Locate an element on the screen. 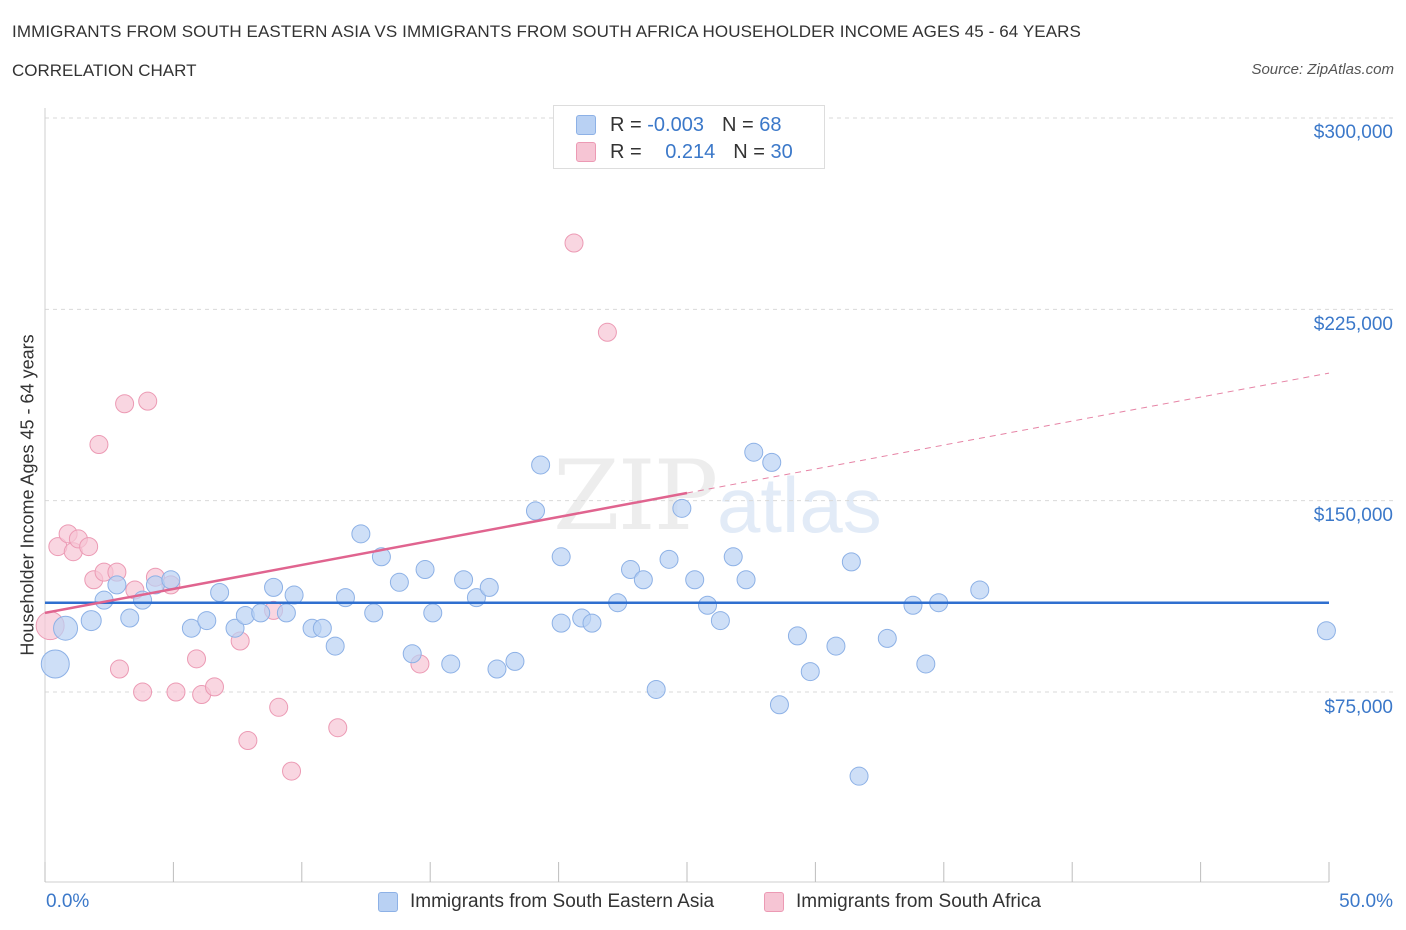 Image resolution: width=1406 pixels, height=930 pixels. y-tick-label: $75,000 is located at coordinates (1358, 707).